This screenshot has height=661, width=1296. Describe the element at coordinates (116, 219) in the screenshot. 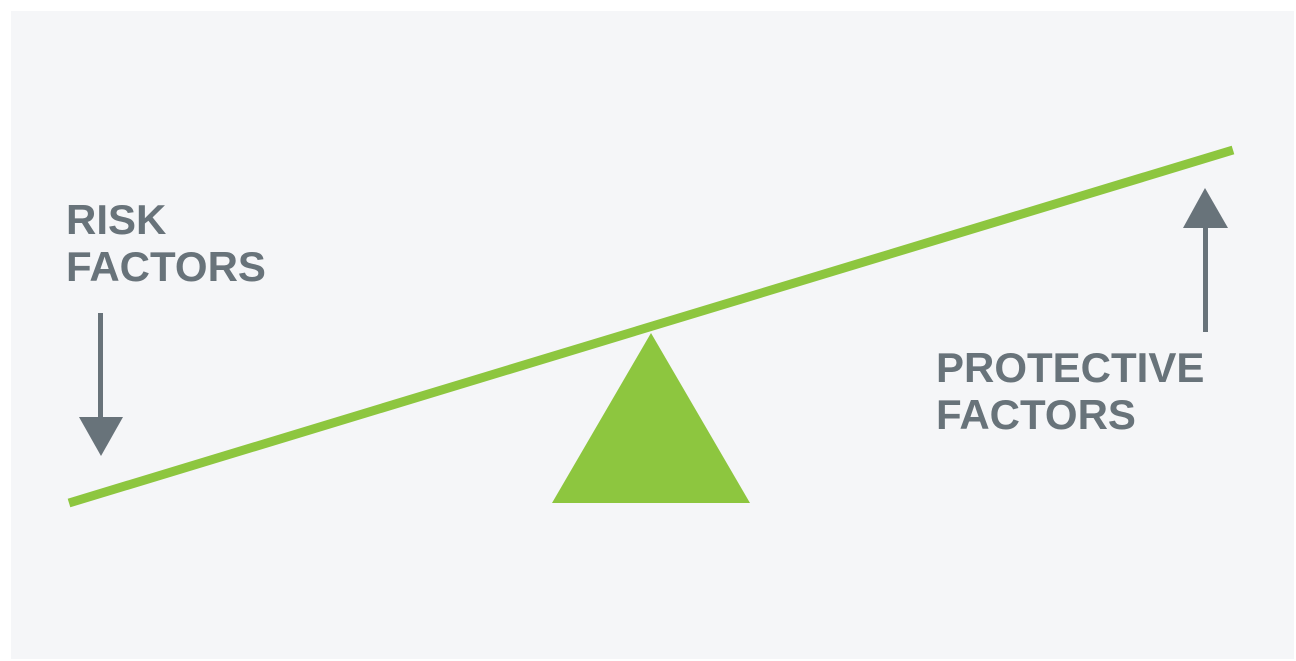

I see `risk-factors-line1: RISK` at that location.